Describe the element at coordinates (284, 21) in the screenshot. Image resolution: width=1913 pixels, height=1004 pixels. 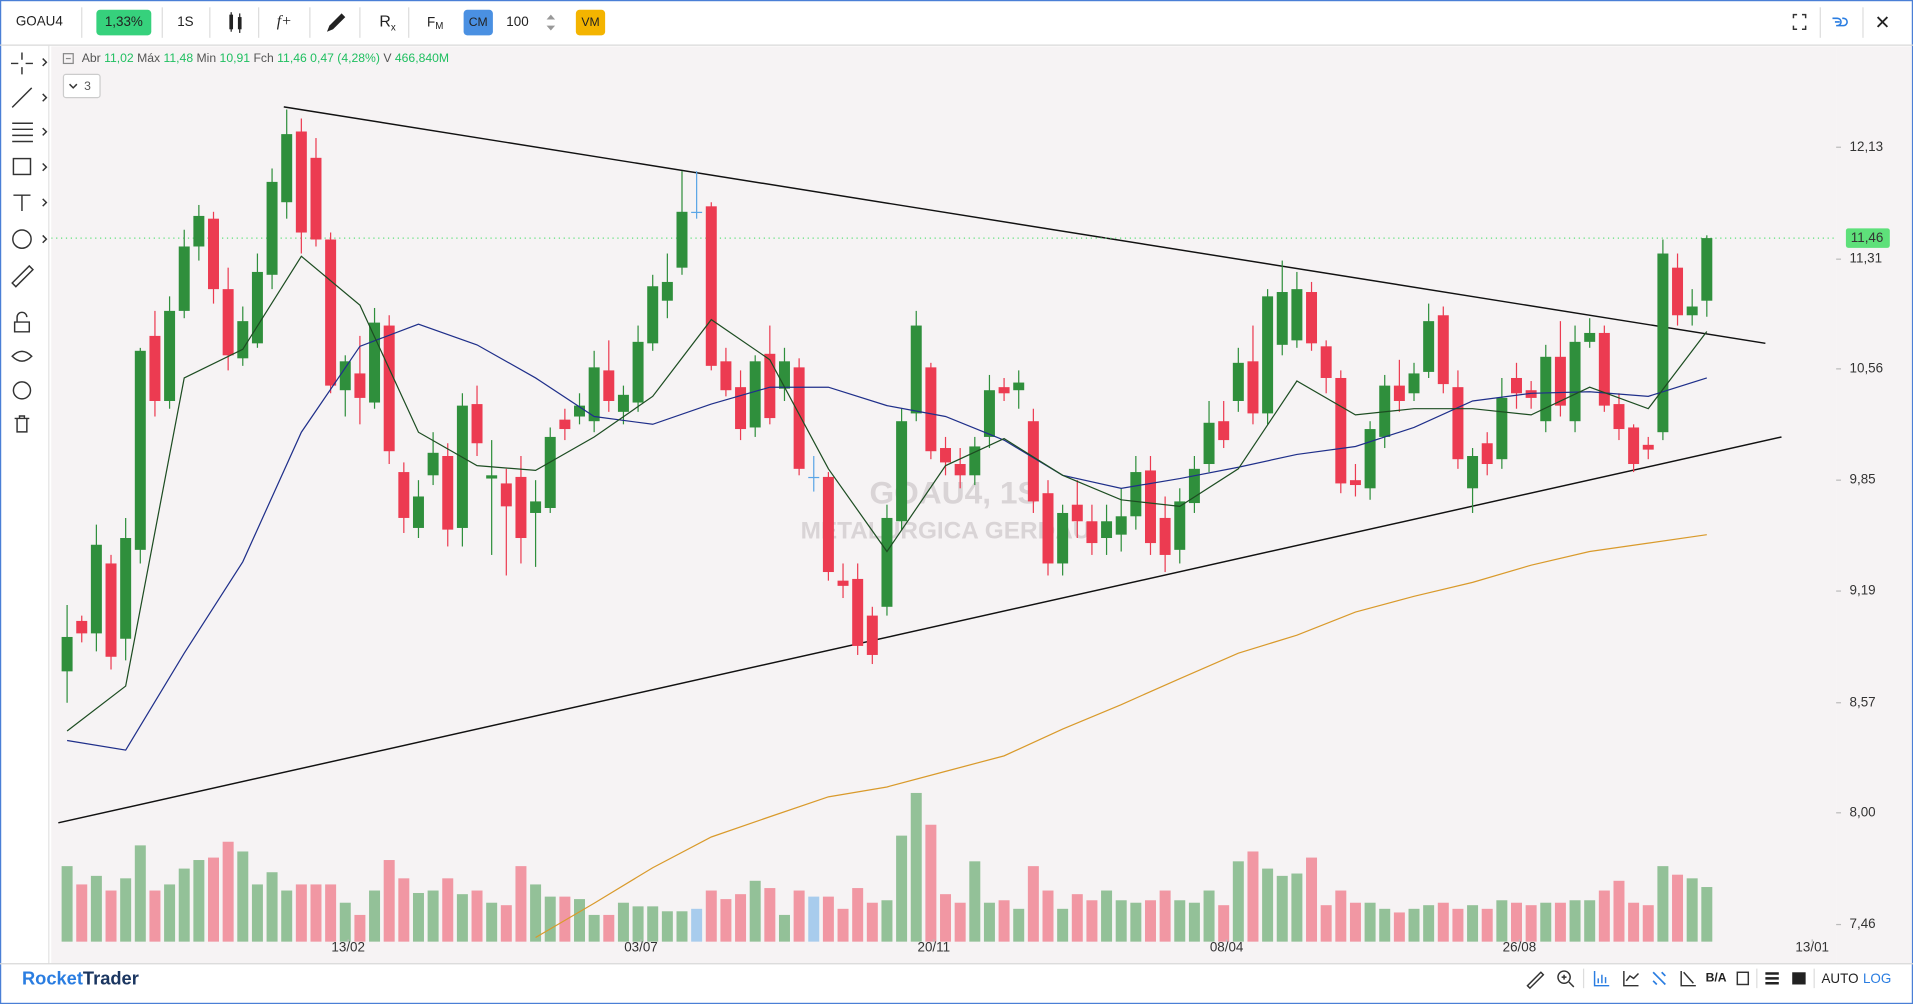
I see `function-button: f+` at that location.